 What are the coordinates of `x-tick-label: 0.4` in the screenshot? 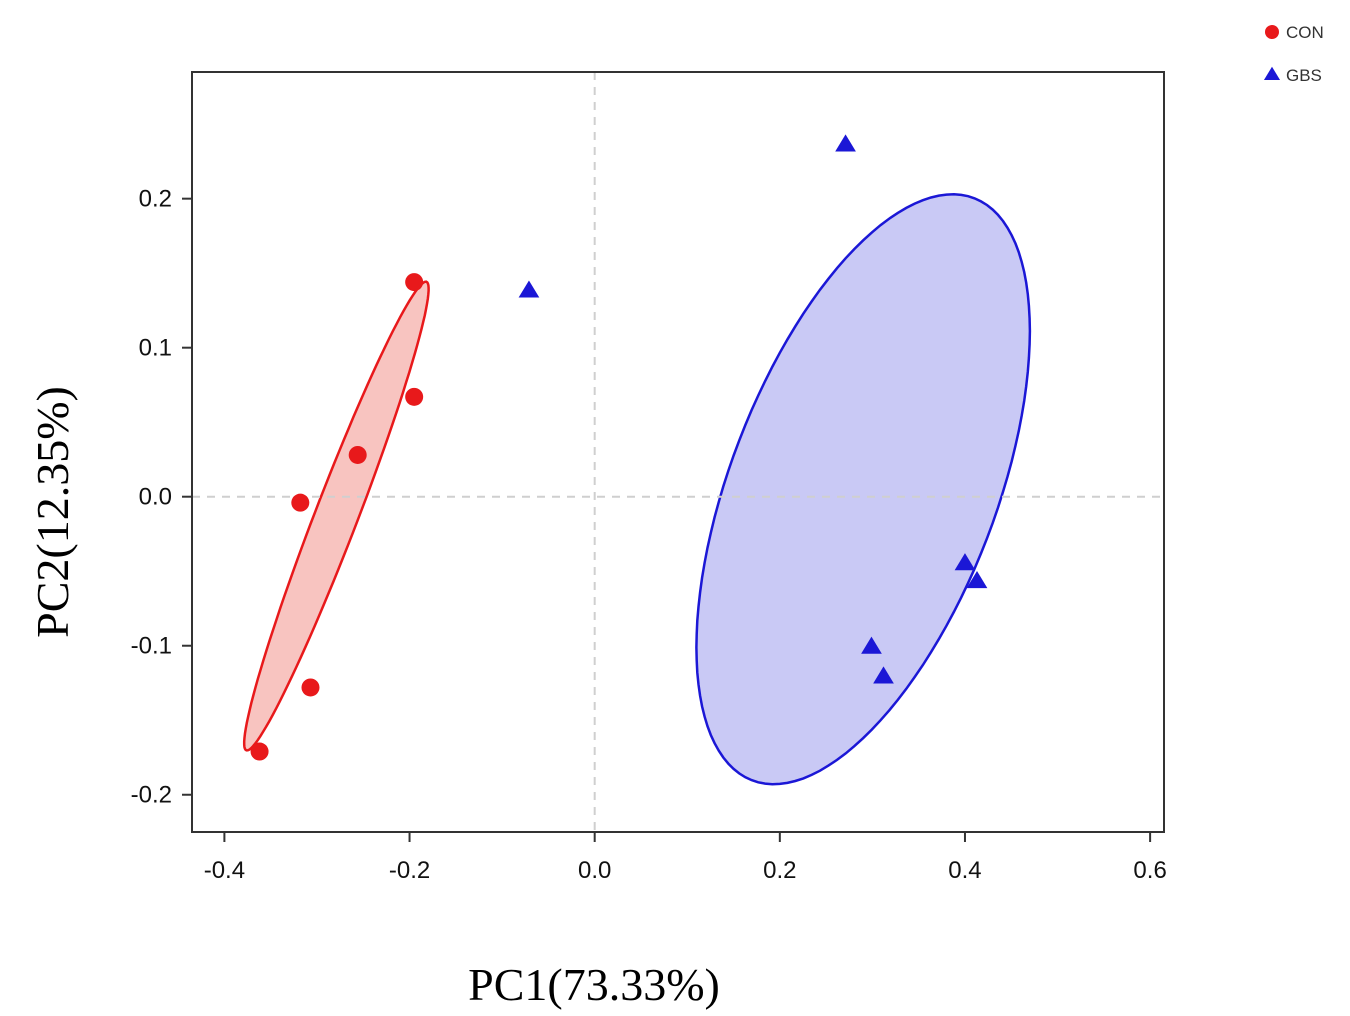 It's located at (964, 870).